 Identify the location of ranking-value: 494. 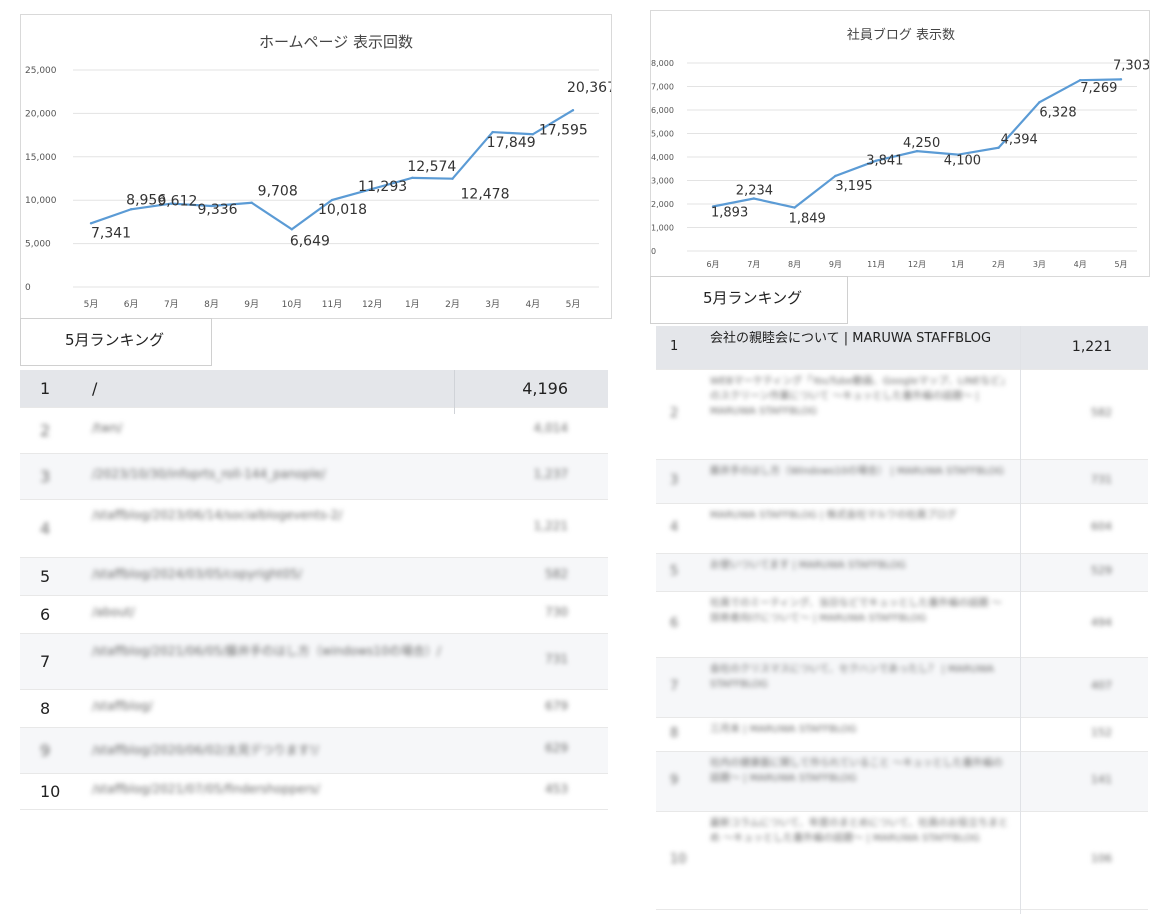
(1101, 622).